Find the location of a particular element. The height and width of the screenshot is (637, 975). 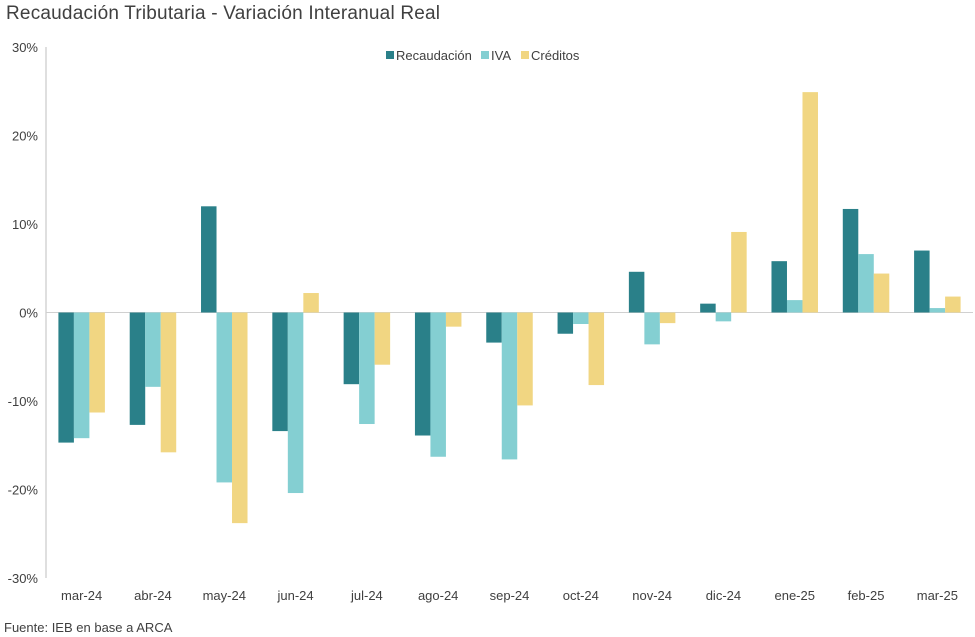

legend-label: Créditos is located at coordinates (555, 55).